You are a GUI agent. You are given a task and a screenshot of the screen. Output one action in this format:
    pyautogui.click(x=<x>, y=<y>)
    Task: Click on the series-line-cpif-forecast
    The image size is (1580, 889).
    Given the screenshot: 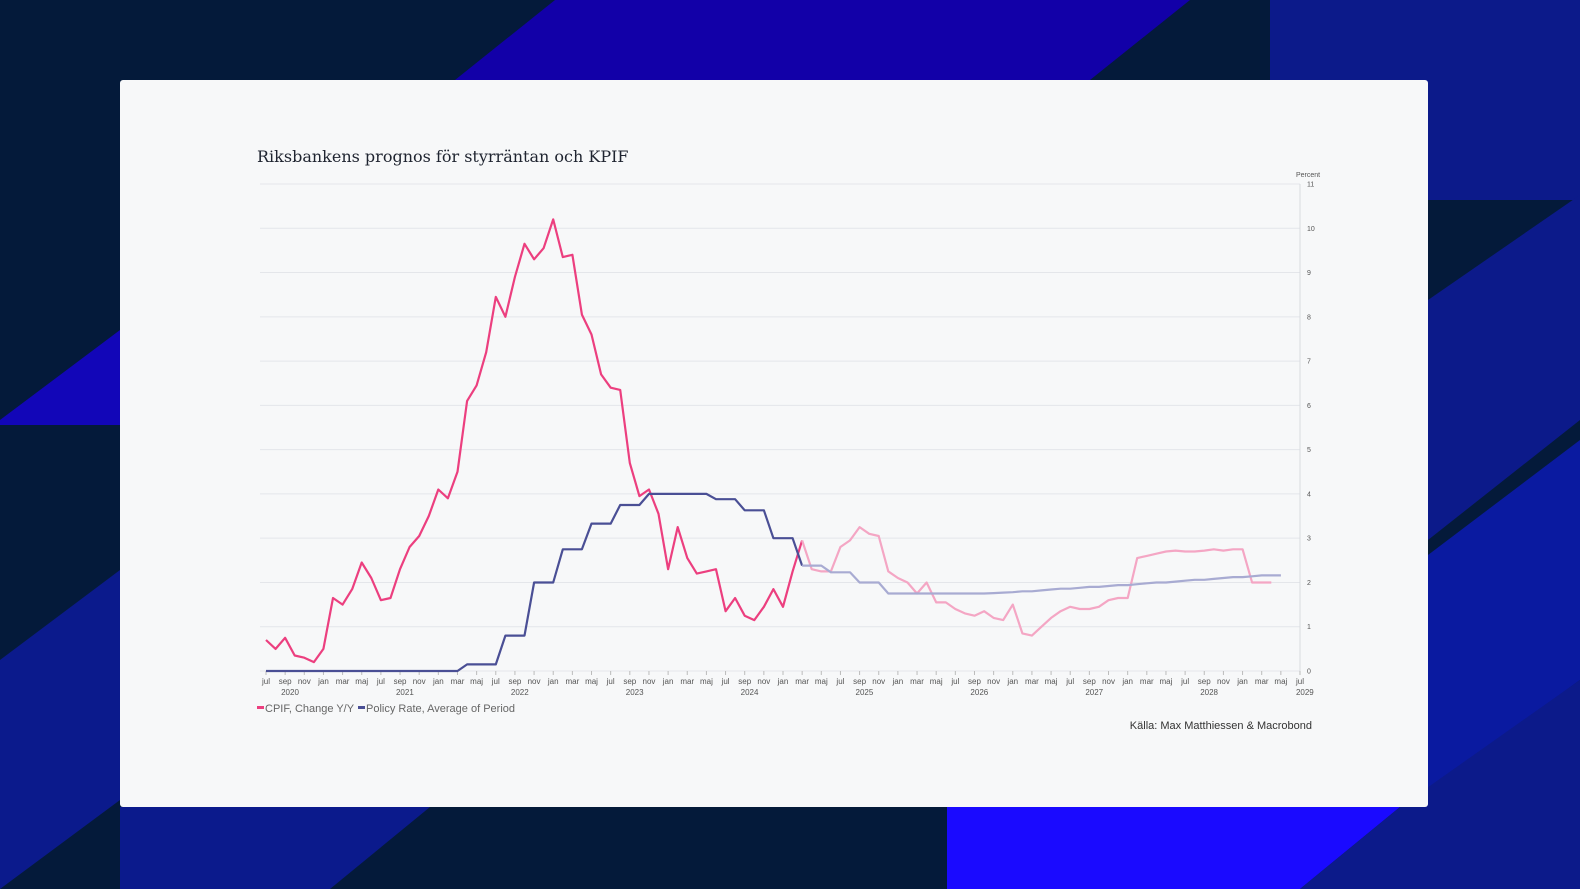 What is the action you would take?
    pyautogui.click(x=1036, y=581)
    